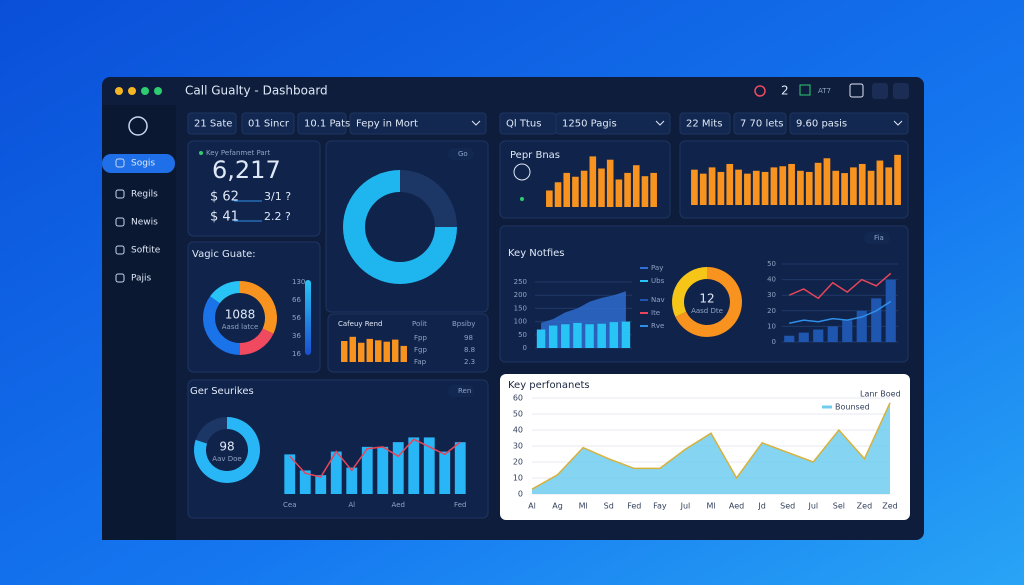 This screenshot has width=1024, height=585. What do you see at coordinates (520, 295) in the screenshot?
I see `y-tick-label: 200` at bounding box center [520, 295].